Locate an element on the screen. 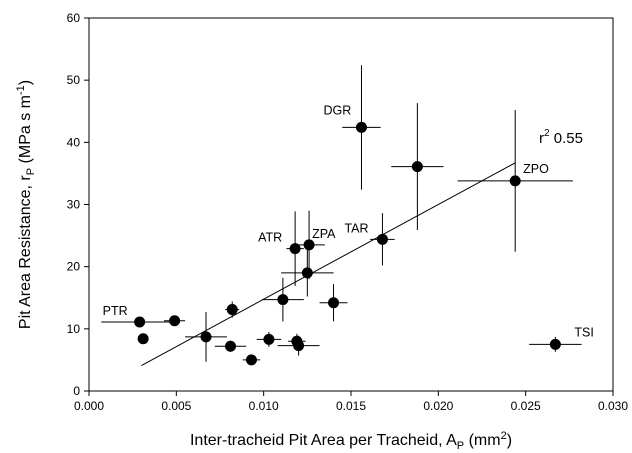  y-tick-label: 30 is located at coordinates (74, 205).